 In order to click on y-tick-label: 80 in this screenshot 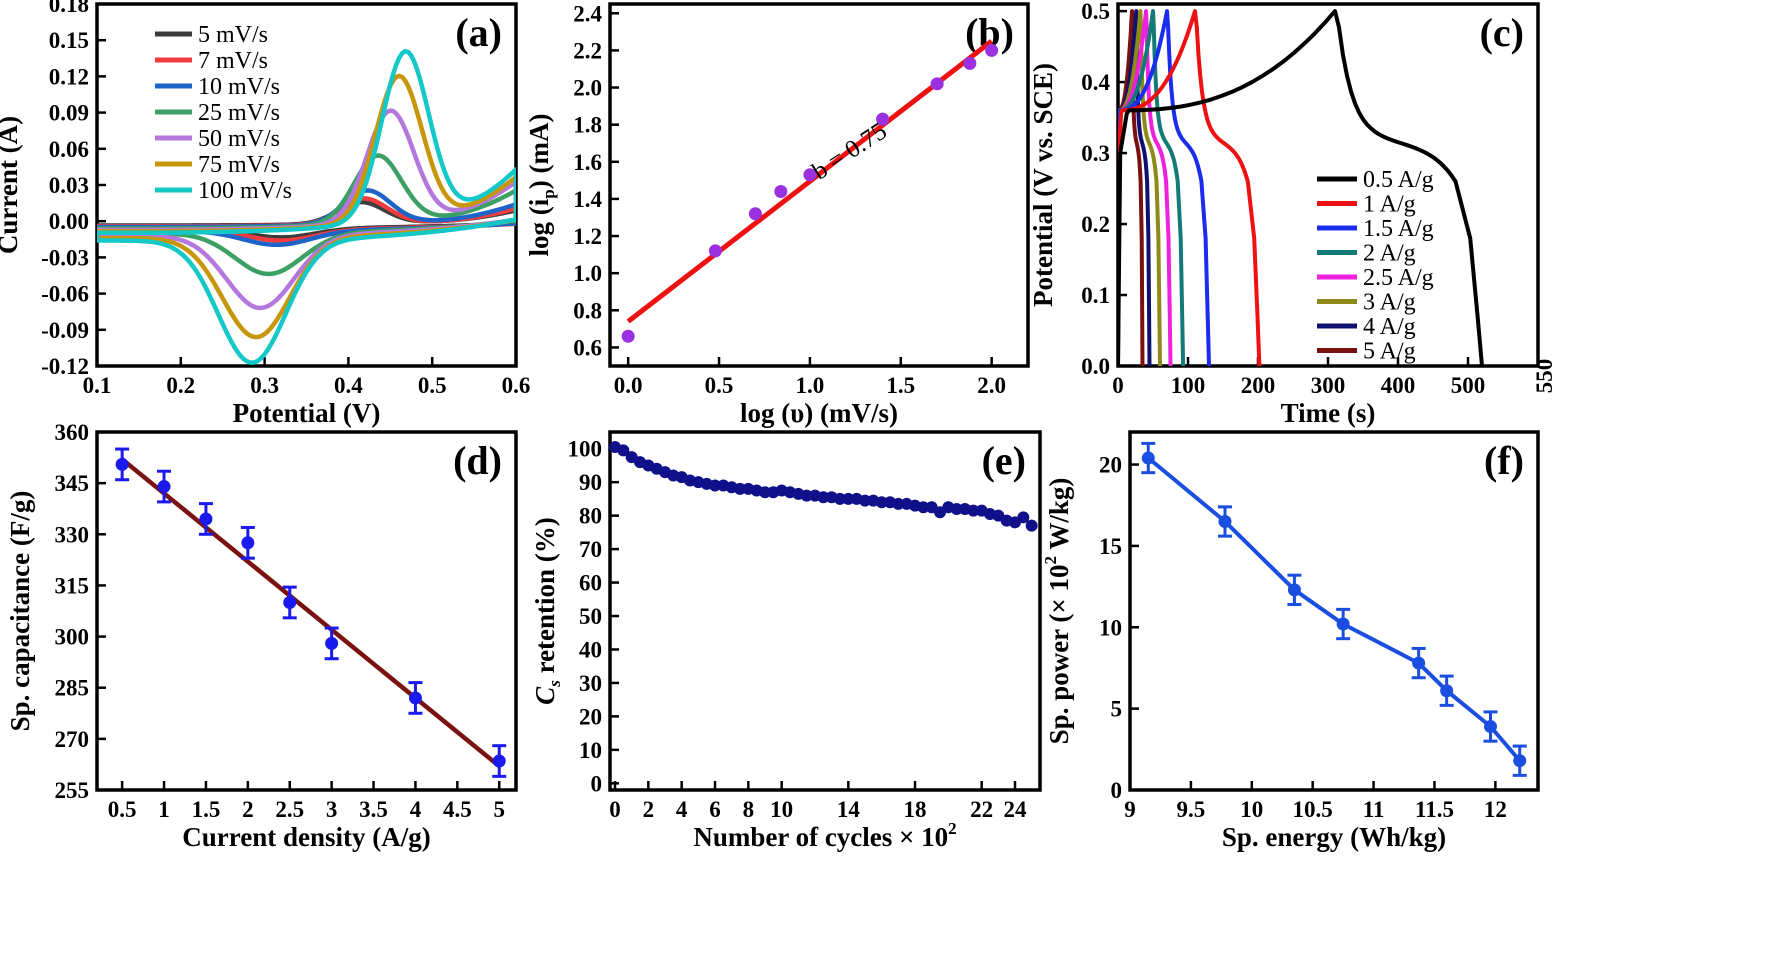, I will do `click(590, 516)`.